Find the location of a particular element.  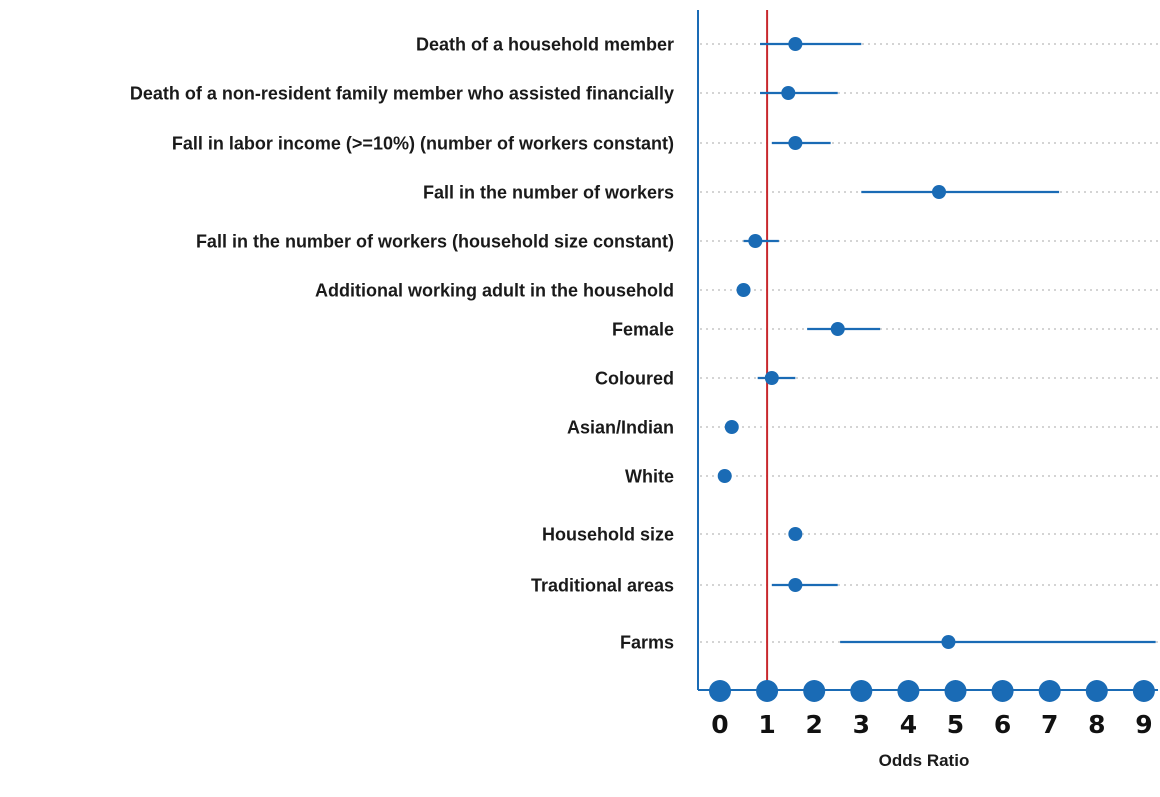

category-label: Household size is located at coordinates (608, 535).